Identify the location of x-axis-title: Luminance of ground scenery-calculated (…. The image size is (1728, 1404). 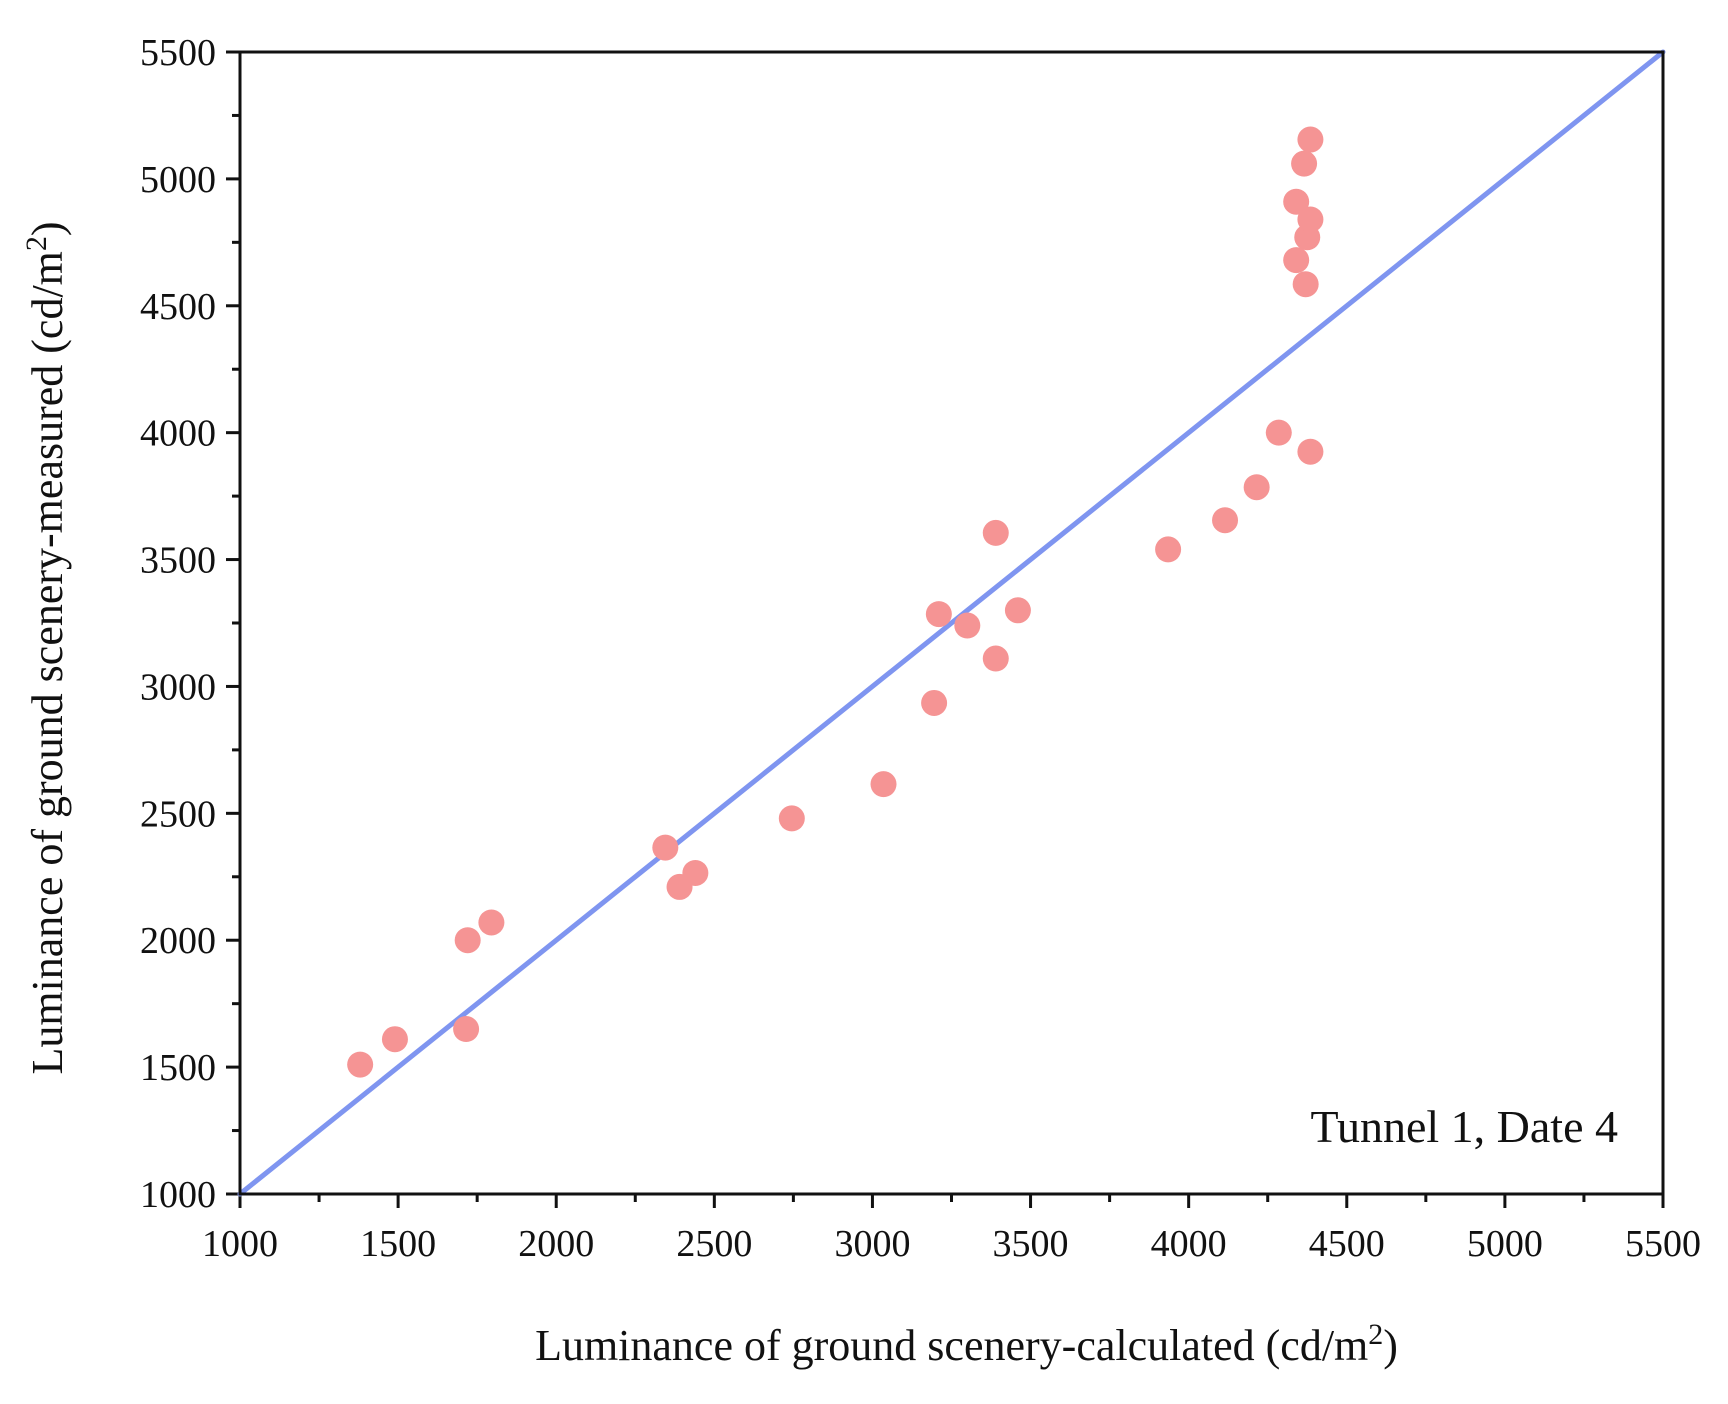
(966, 1344).